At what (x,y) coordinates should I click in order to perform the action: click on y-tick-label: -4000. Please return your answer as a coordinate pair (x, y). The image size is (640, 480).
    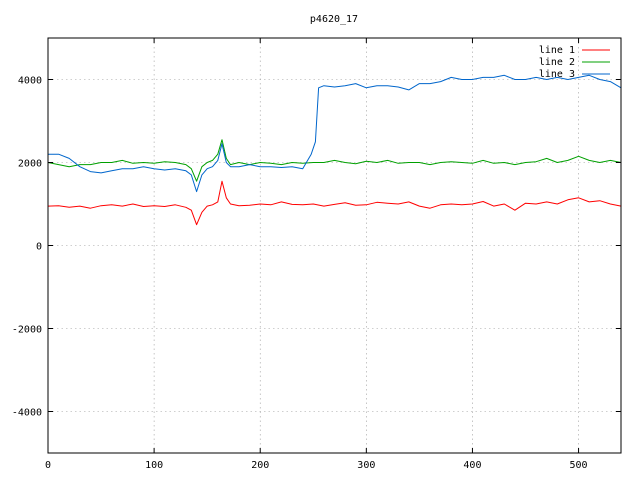
    Looking at the image, I should click on (27, 413).